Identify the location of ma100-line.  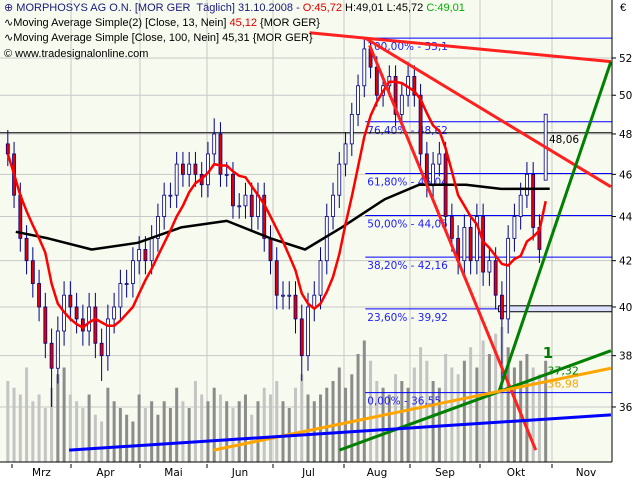
(282, 217).